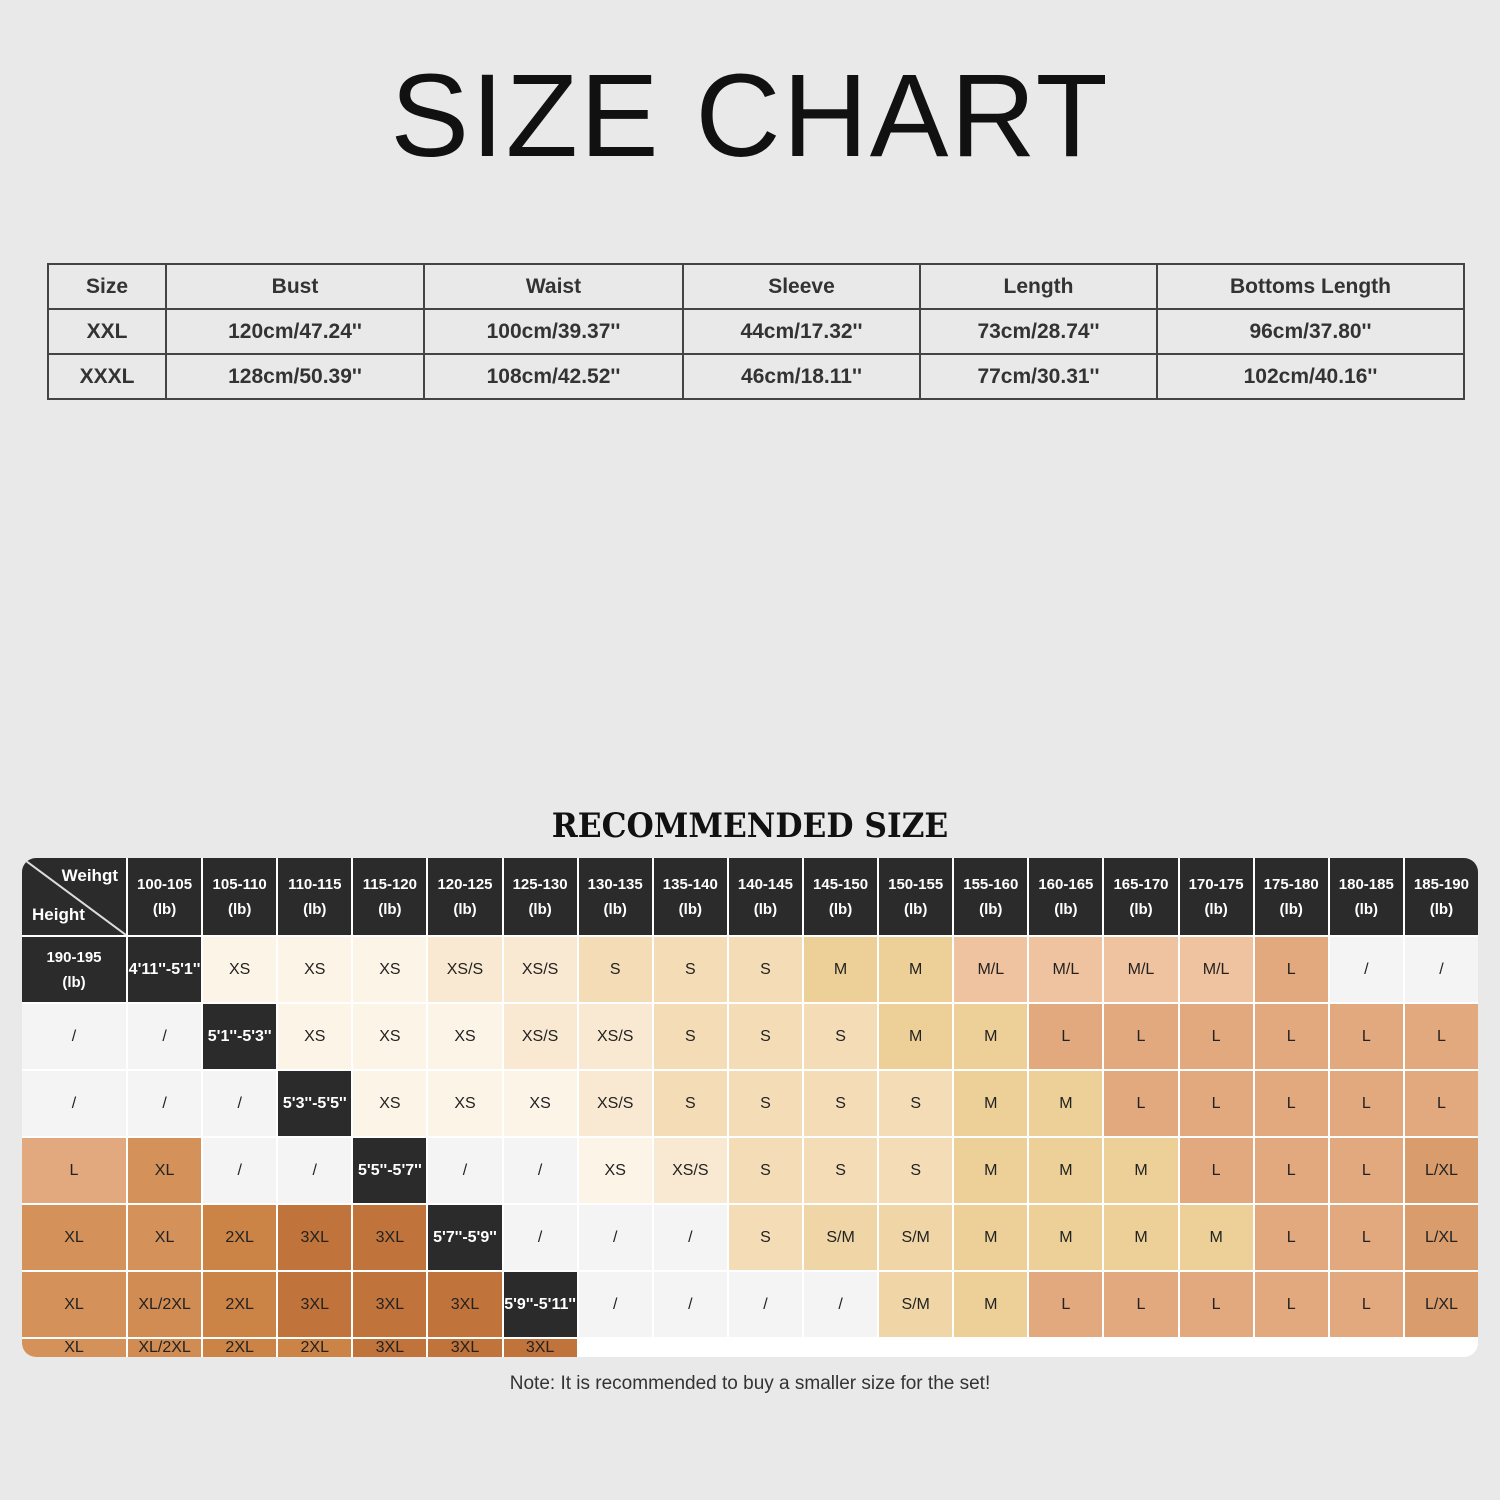 Image resolution: width=1500 pixels, height=1500 pixels. What do you see at coordinates (765, 896) in the screenshot?
I see `weight-header: 140-145 (lb)` at bounding box center [765, 896].